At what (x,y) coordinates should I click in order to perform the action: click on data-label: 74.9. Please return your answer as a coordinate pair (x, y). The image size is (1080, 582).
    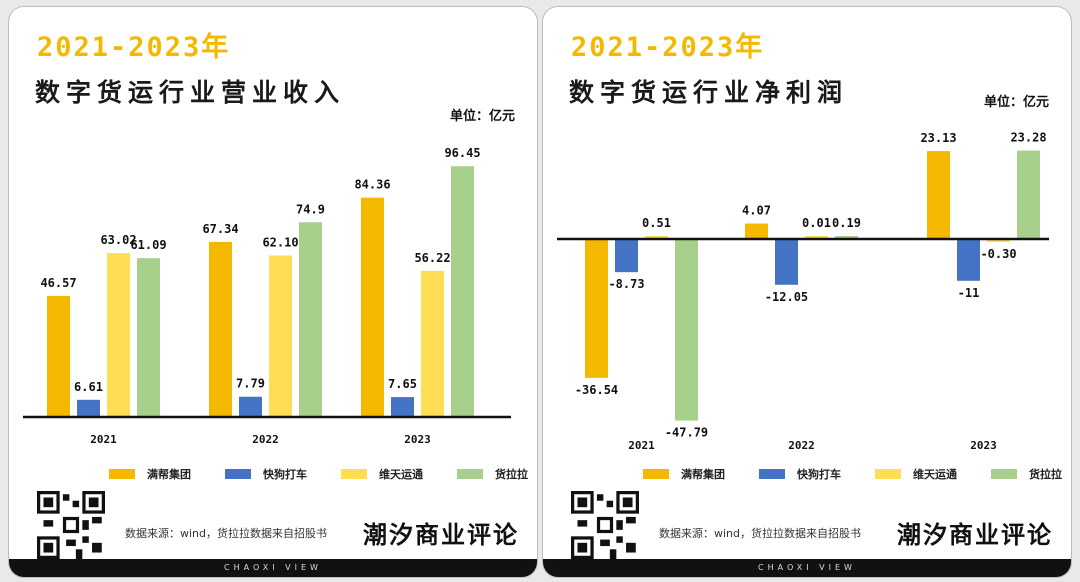
    Looking at the image, I should click on (310, 209).